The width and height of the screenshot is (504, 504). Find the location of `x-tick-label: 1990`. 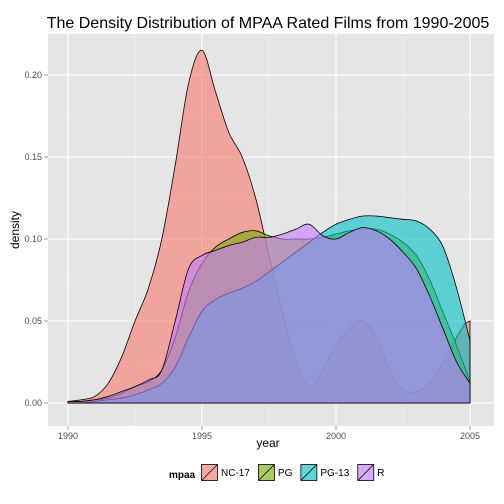

x-tick-label: 1990 is located at coordinates (68, 436).